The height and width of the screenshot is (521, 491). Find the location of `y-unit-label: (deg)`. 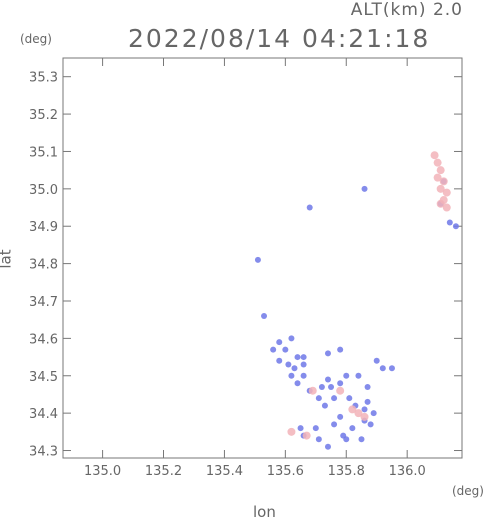

y-unit-label: (deg) is located at coordinates (36, 39).